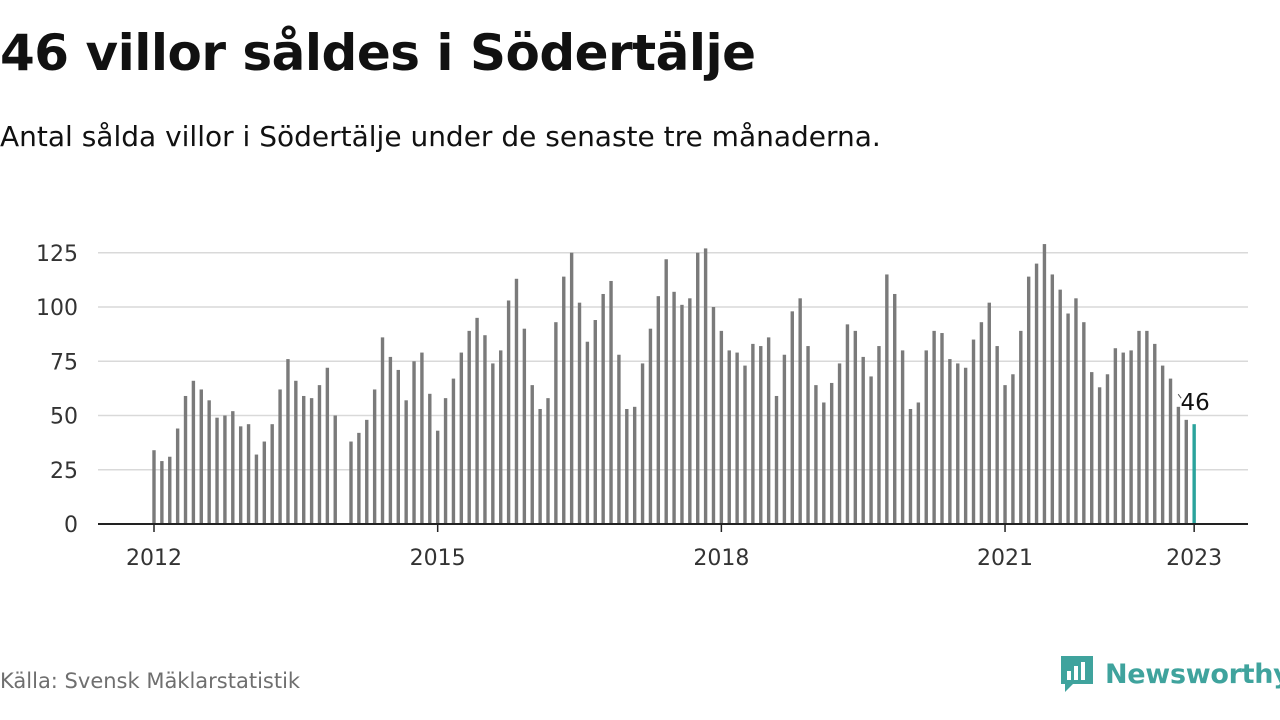 The image size is (1280, 720). I want to click on y-tick-label: 75, so click(64, 362).